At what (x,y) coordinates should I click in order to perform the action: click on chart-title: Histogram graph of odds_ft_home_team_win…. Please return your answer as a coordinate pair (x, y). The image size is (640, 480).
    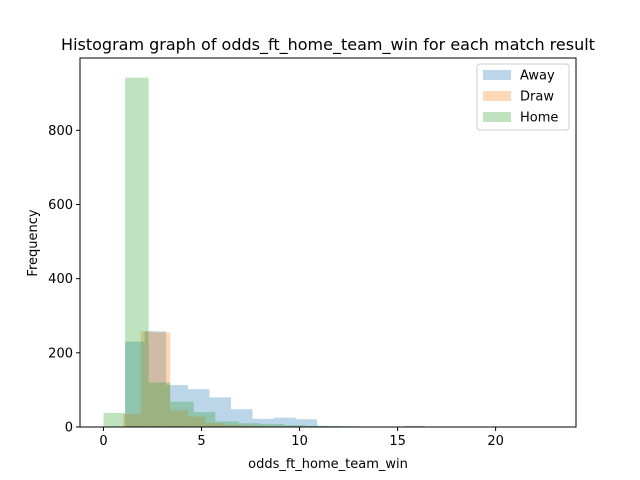
    Looking at the image, I should click on (328, 45).